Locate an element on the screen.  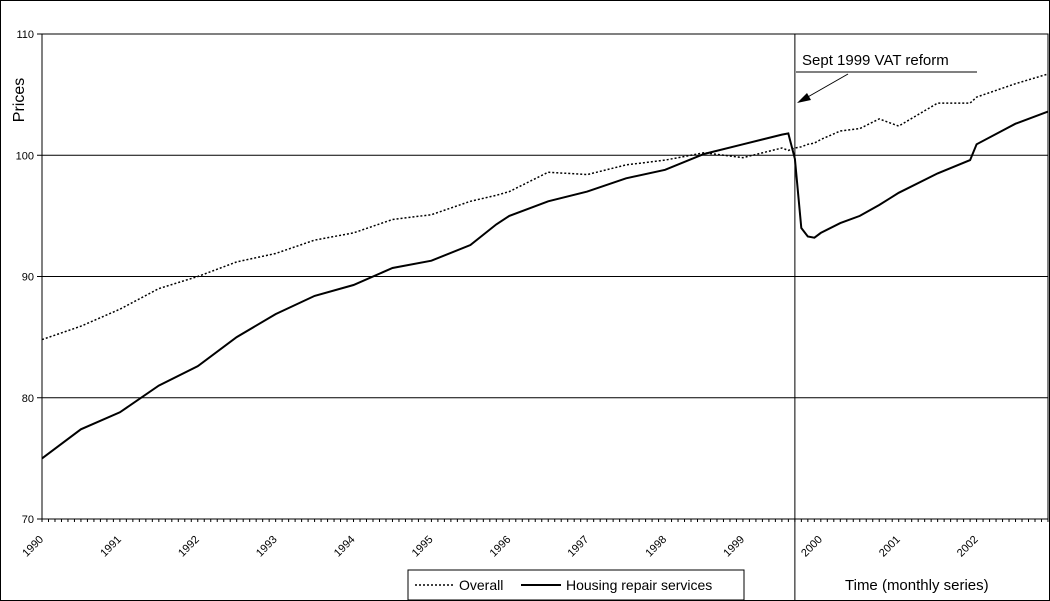
y-tick-label: 70 is located at coordinates (28, 520).